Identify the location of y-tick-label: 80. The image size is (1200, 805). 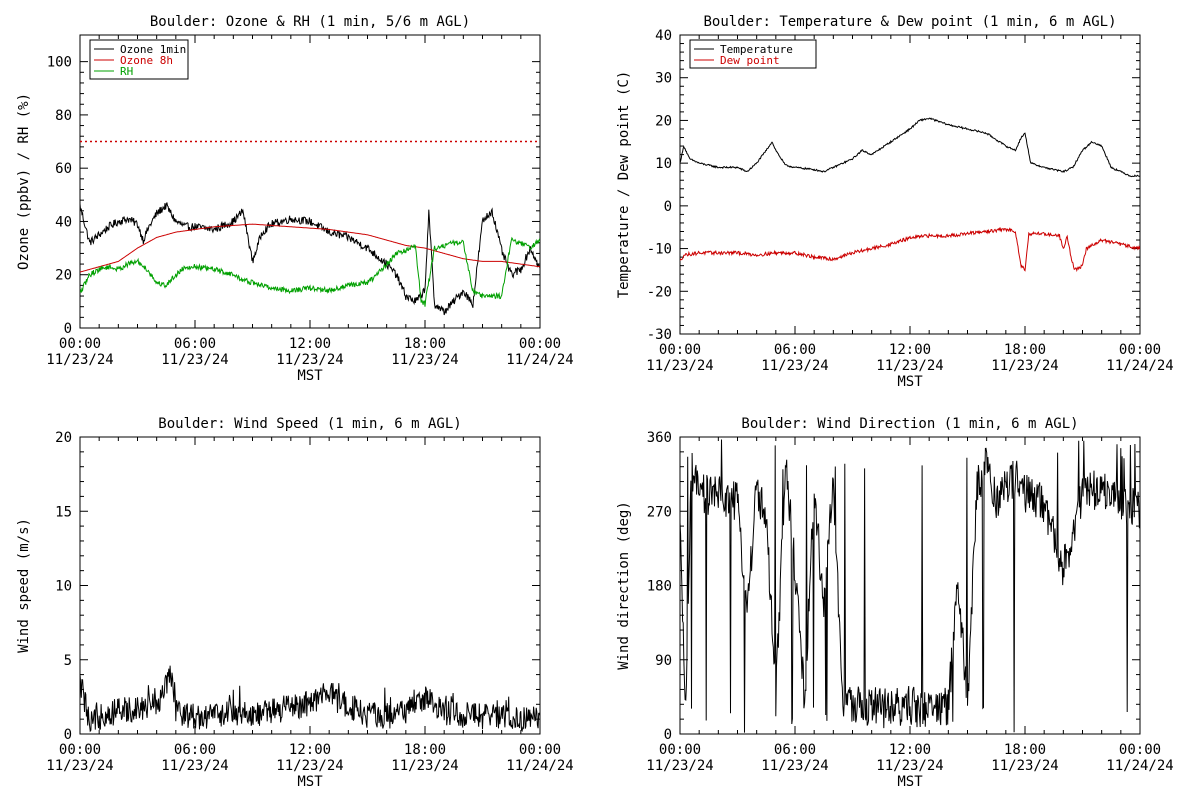
(63, 116).